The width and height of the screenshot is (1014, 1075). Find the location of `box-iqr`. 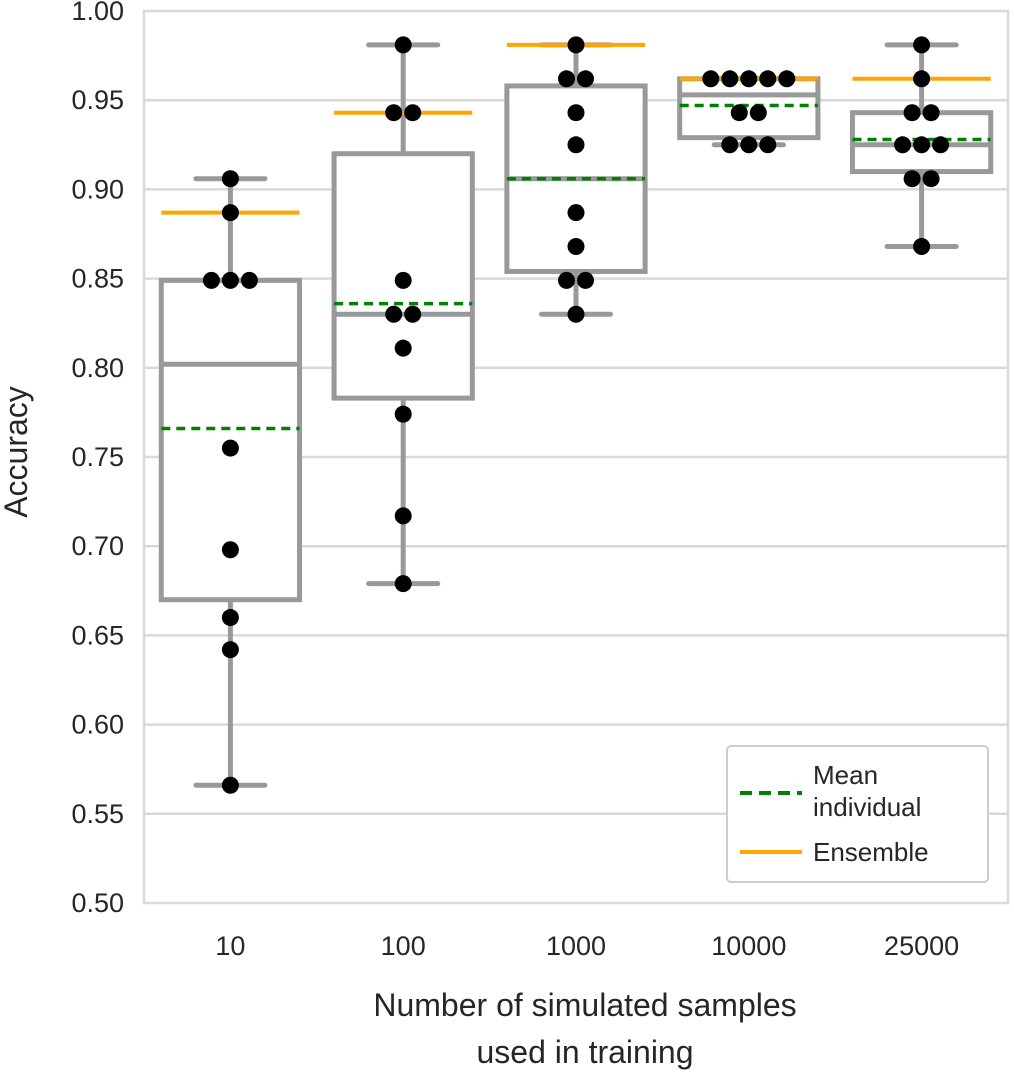

box-iqr is located at coordinates (749, 108).